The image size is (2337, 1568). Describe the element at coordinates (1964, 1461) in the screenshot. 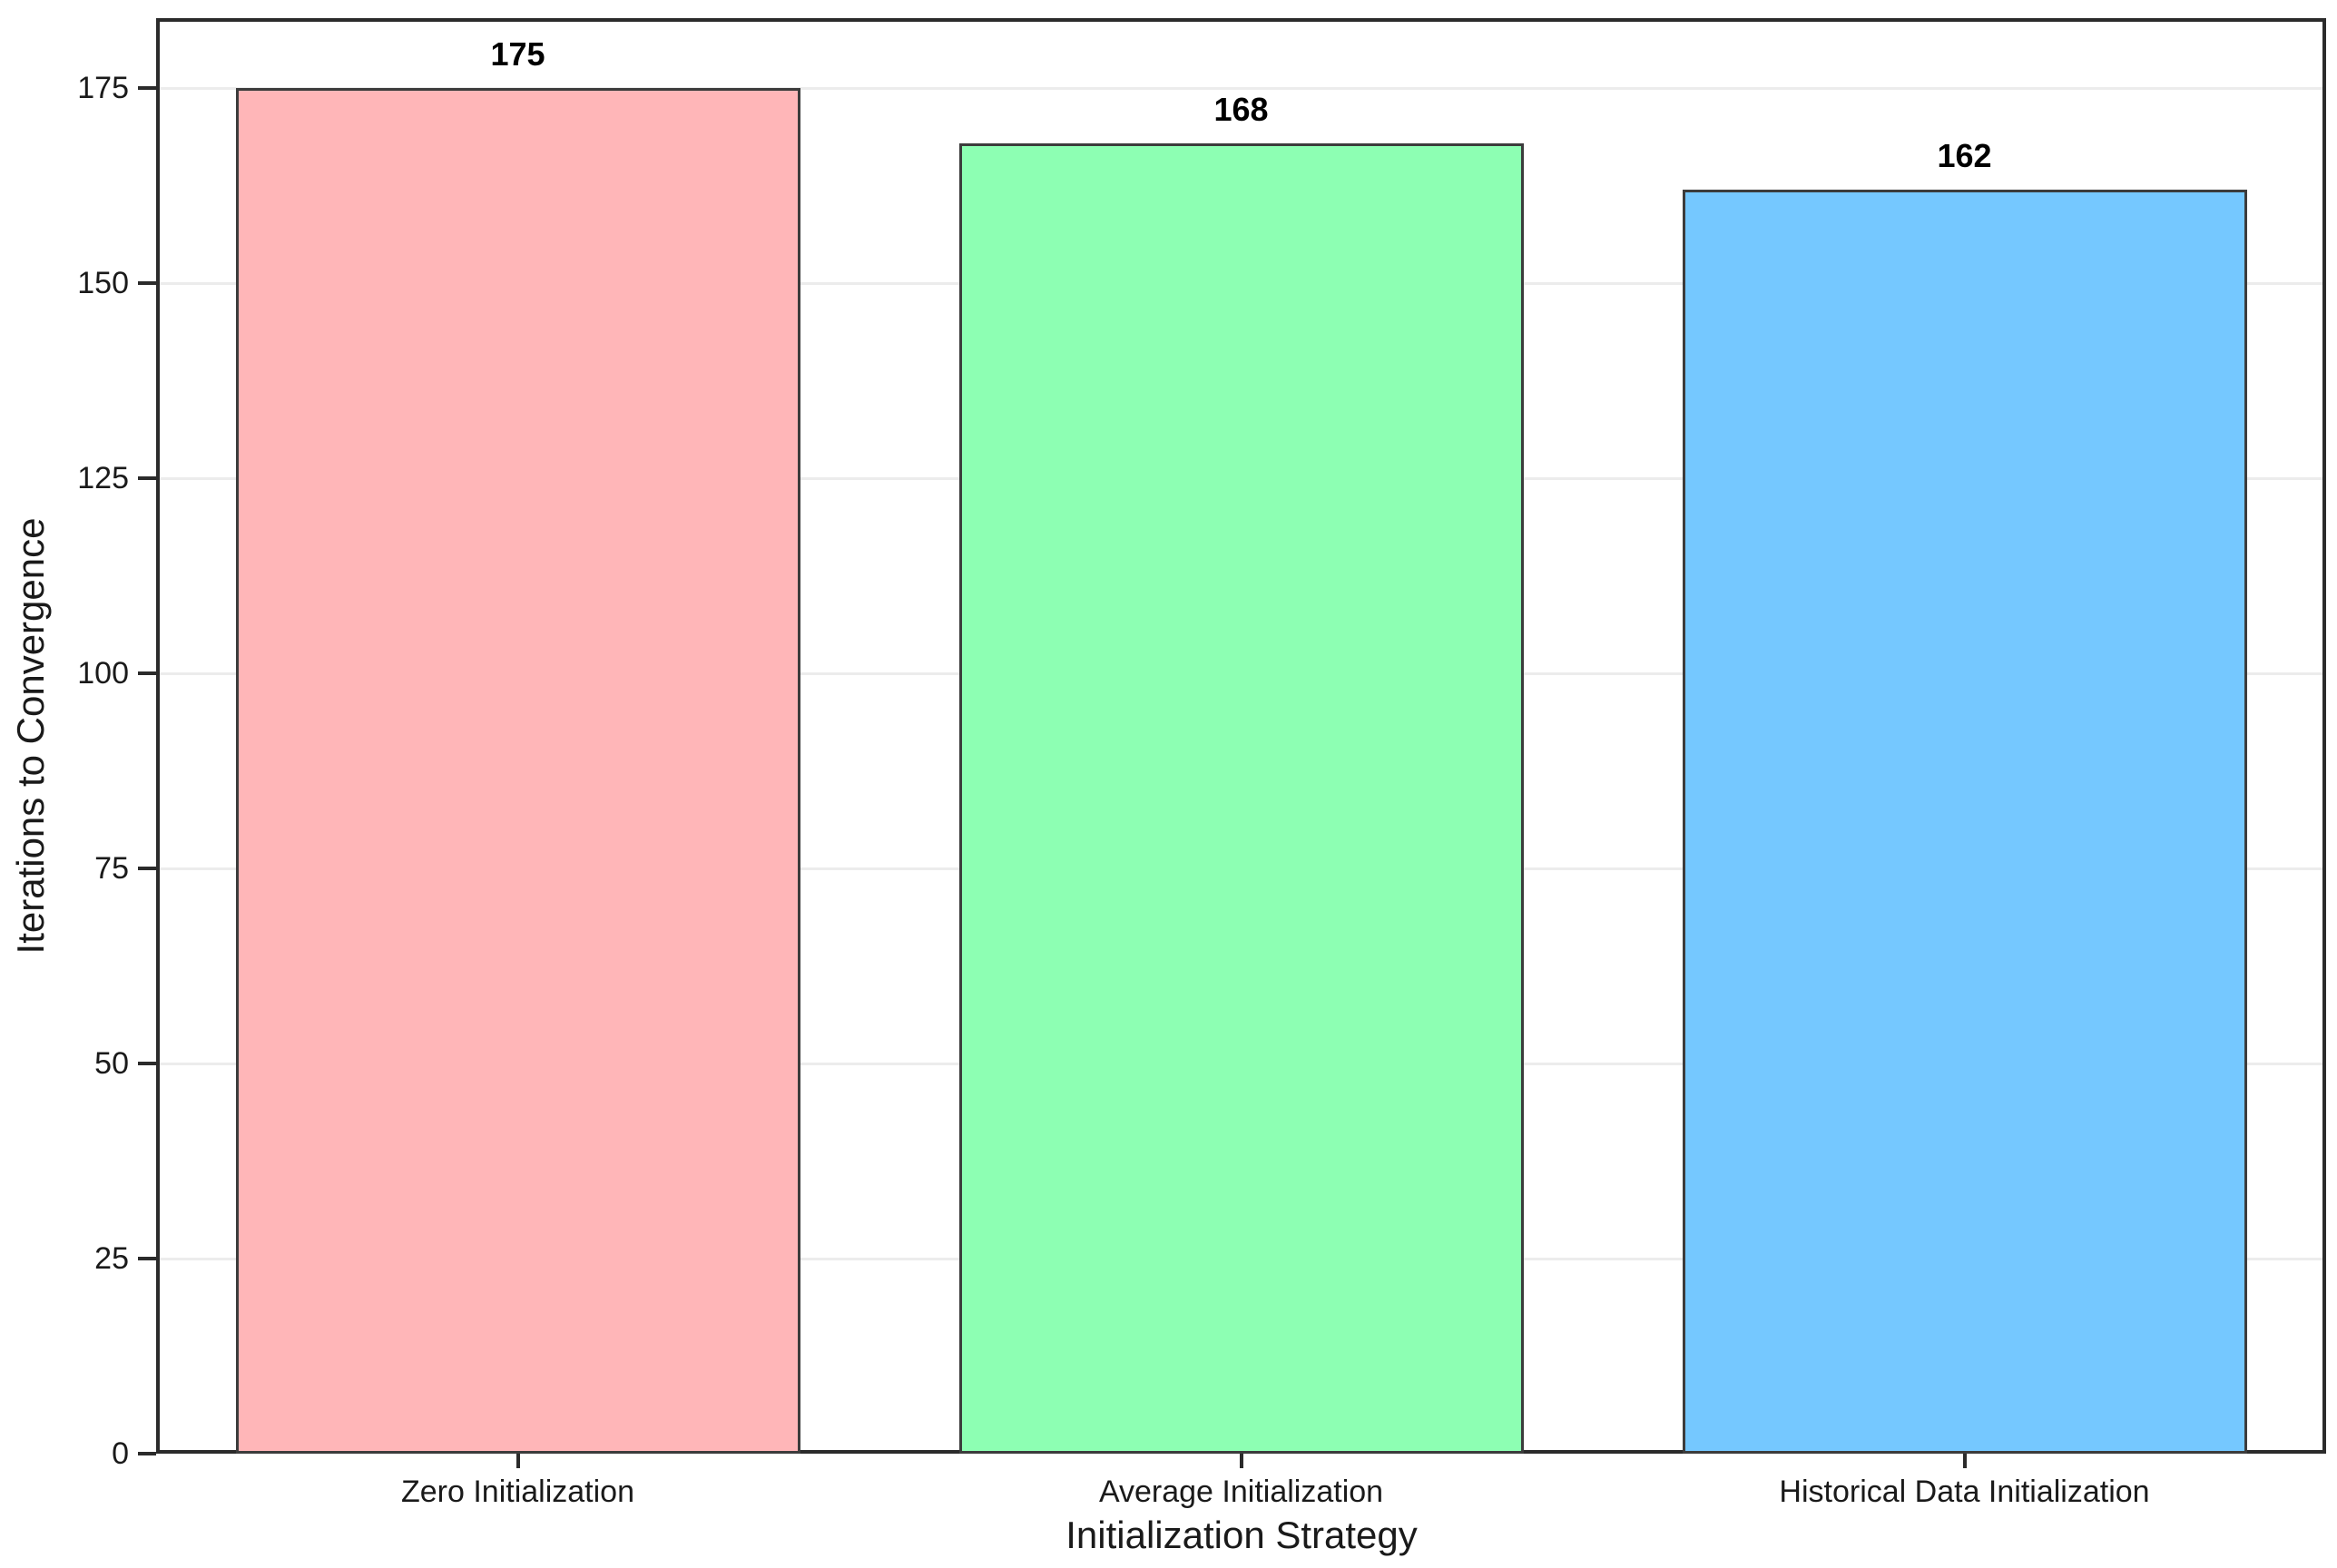

I see `x-tick-mark-historical-data-initialization` at that location.